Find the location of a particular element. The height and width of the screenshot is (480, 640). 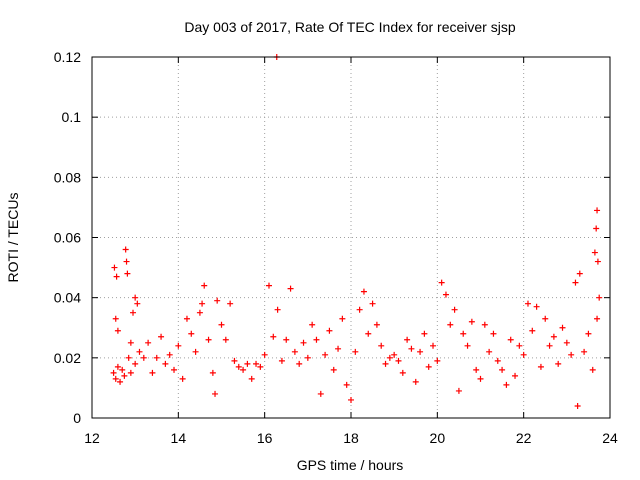

y-tick-label: 0 is located at coordinates (77, 418).